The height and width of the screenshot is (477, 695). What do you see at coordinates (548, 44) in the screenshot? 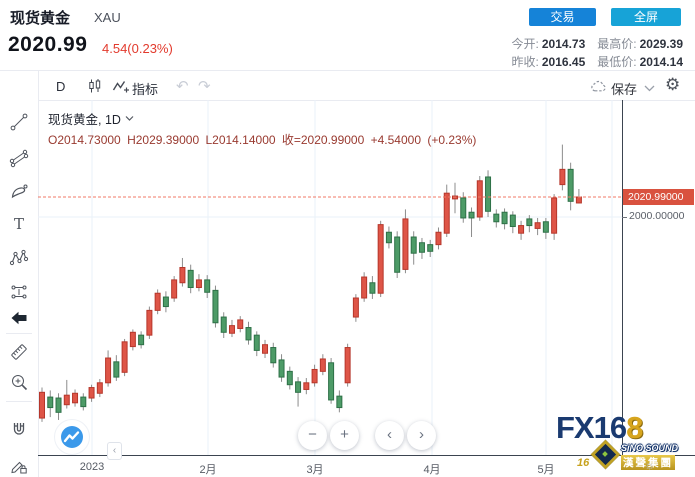
I see `open-stat: 今开: 2014.73` at bounding box center [548, 44].